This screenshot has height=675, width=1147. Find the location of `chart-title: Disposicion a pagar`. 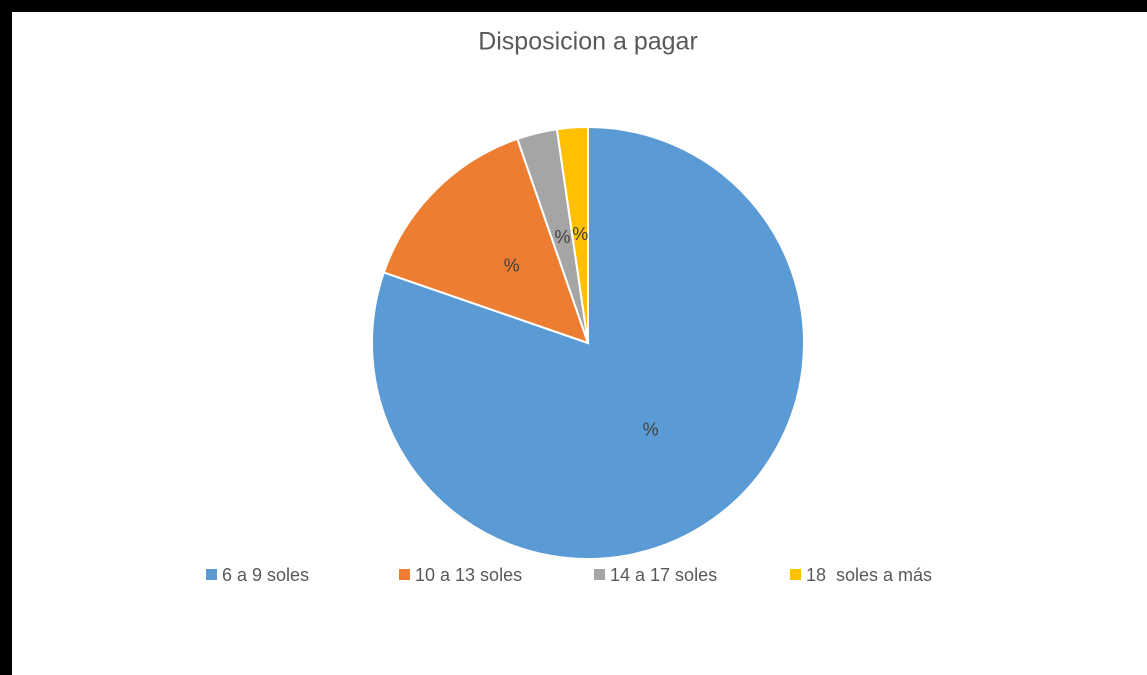

chart-title: Disposicion a pagar is located at coordinates (588, 42).